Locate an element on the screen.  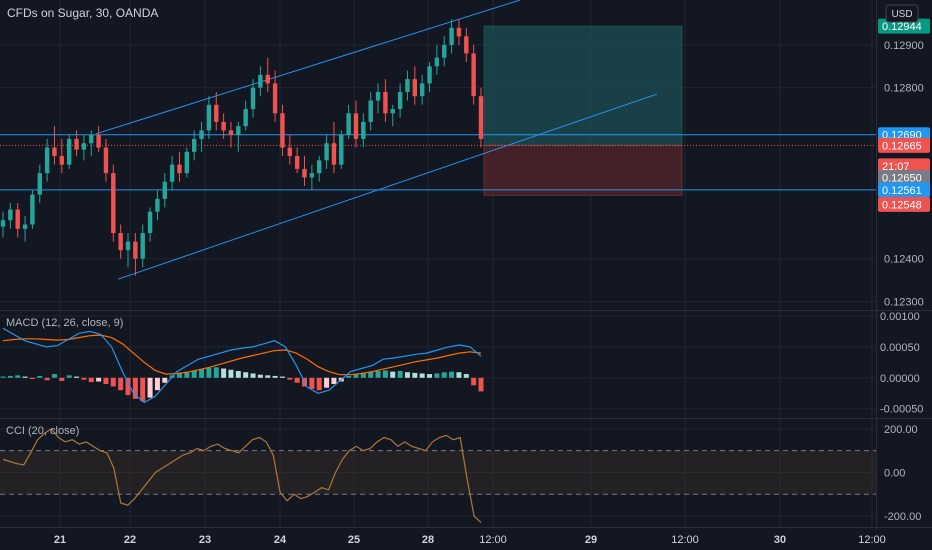
x-tick-label: 24 is located at coordinates (280, 540).